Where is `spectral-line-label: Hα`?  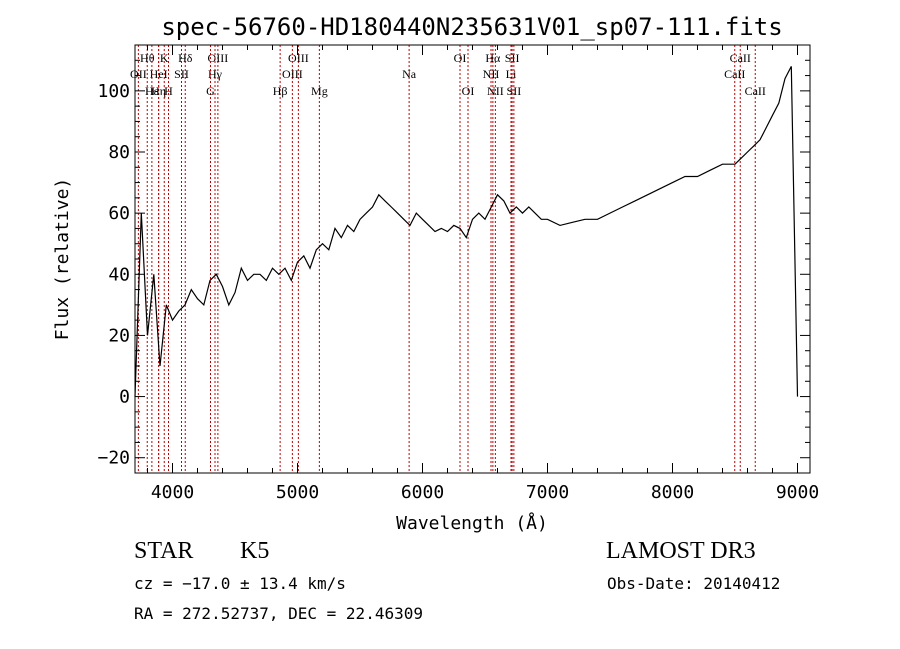
spectral-line-label: Hα is located at coordinates (493, 58).